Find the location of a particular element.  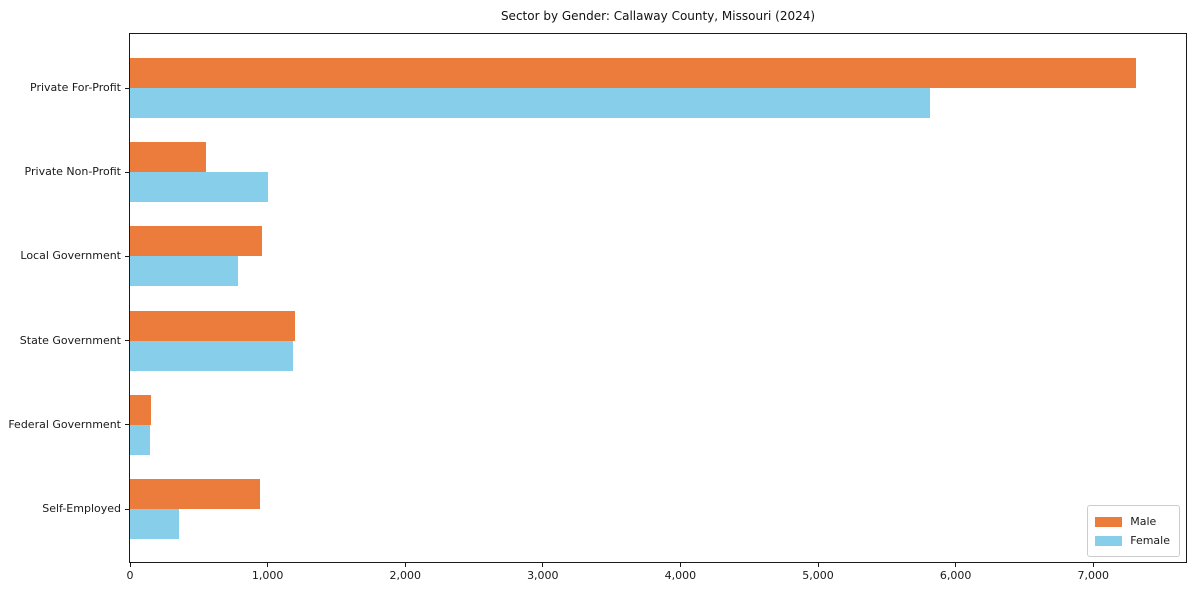

legend-label: Male is located at coordinates (1143, 521).